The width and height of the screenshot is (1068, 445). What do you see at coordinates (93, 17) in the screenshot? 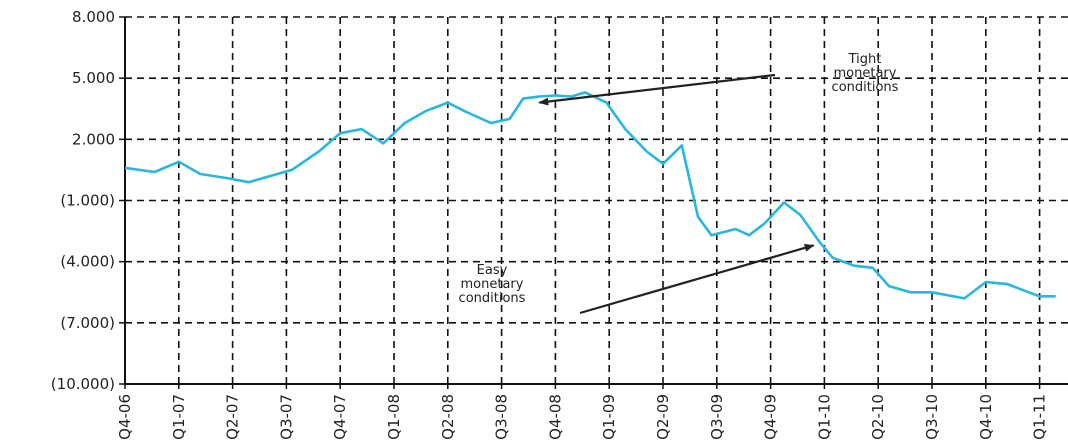
I see `y-tick-label: 8.000` at bounding box center [93, 17].